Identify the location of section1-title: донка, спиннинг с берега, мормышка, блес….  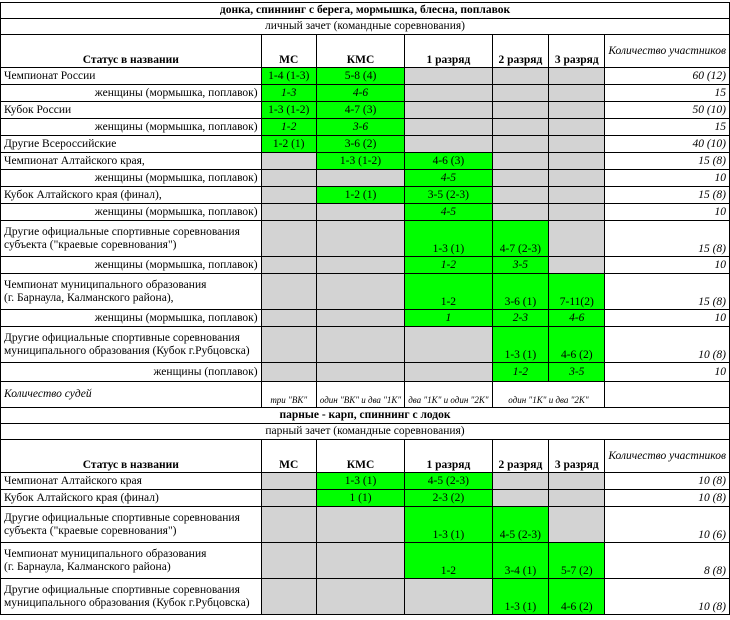
(365, 10).